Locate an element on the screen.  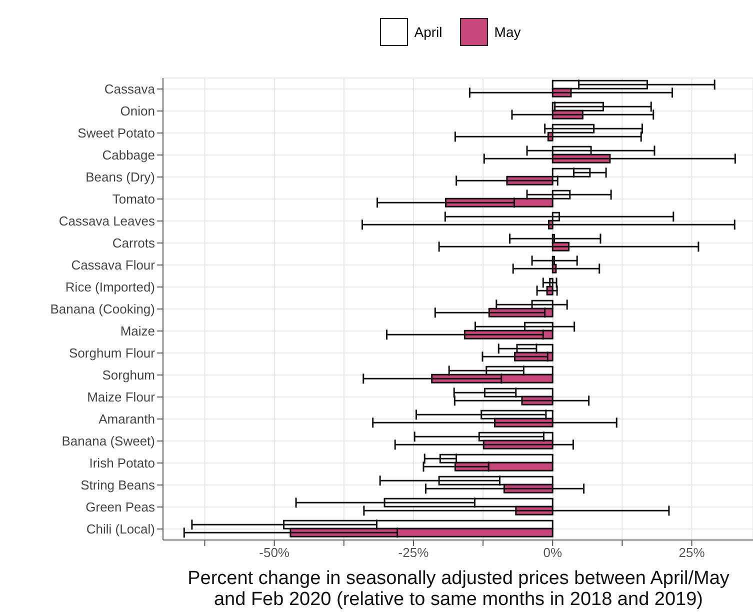
y-tick-label: Sweet Potato is located at coordinates (116, 133).